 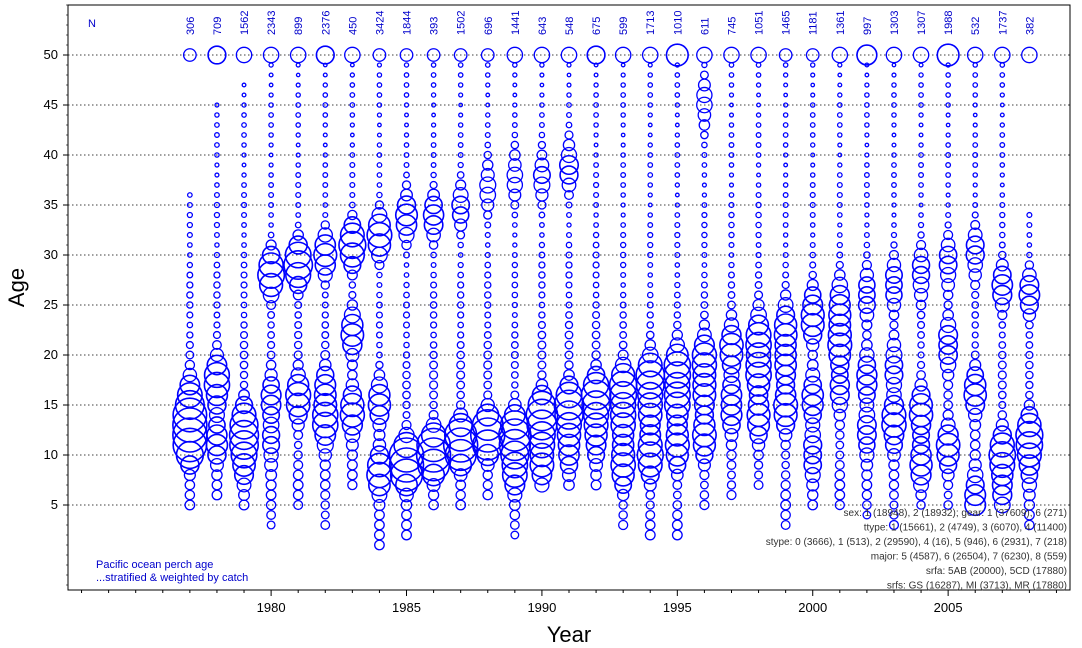 I want to click on n-label-1984: 3424, so click(x=380, y=23).